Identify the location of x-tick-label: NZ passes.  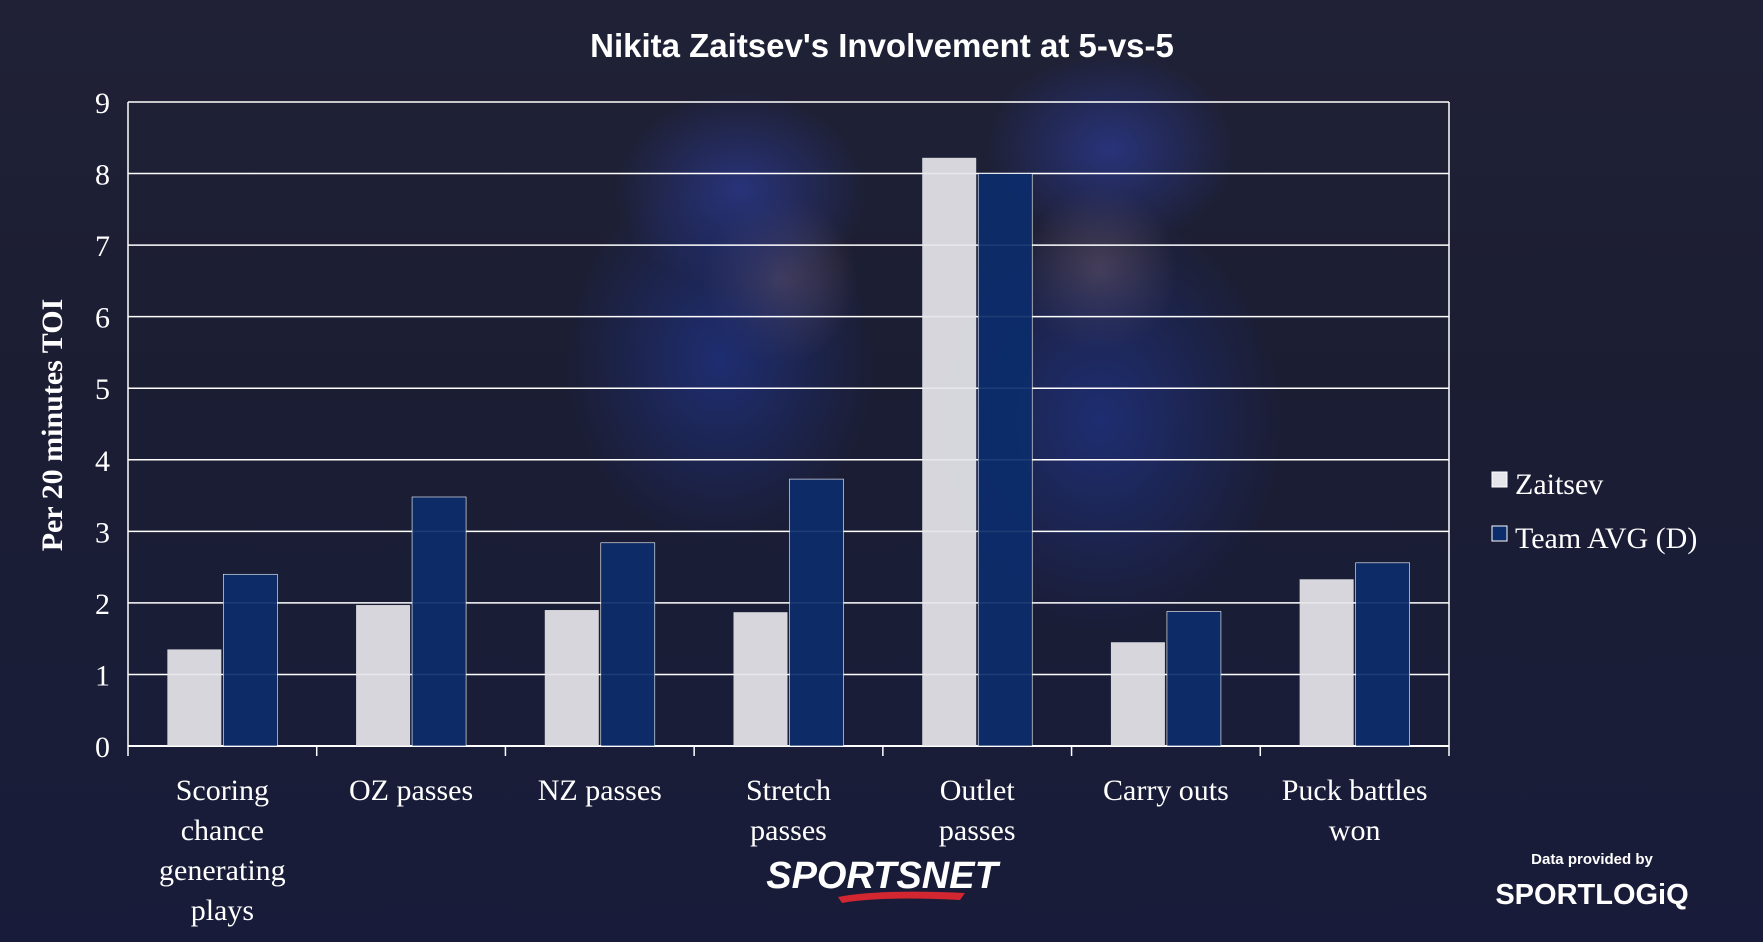
(600, 790).